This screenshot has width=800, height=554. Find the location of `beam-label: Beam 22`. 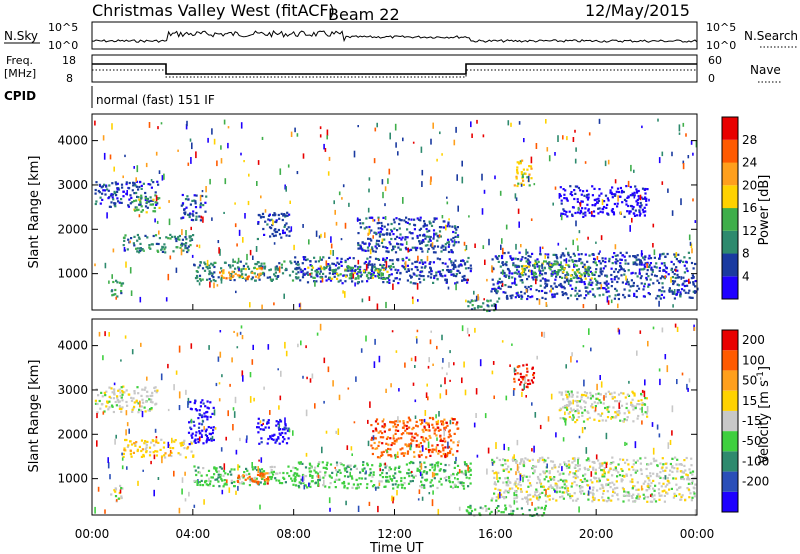

beam-label: Beam 22 is located at coordinates (364, 14).